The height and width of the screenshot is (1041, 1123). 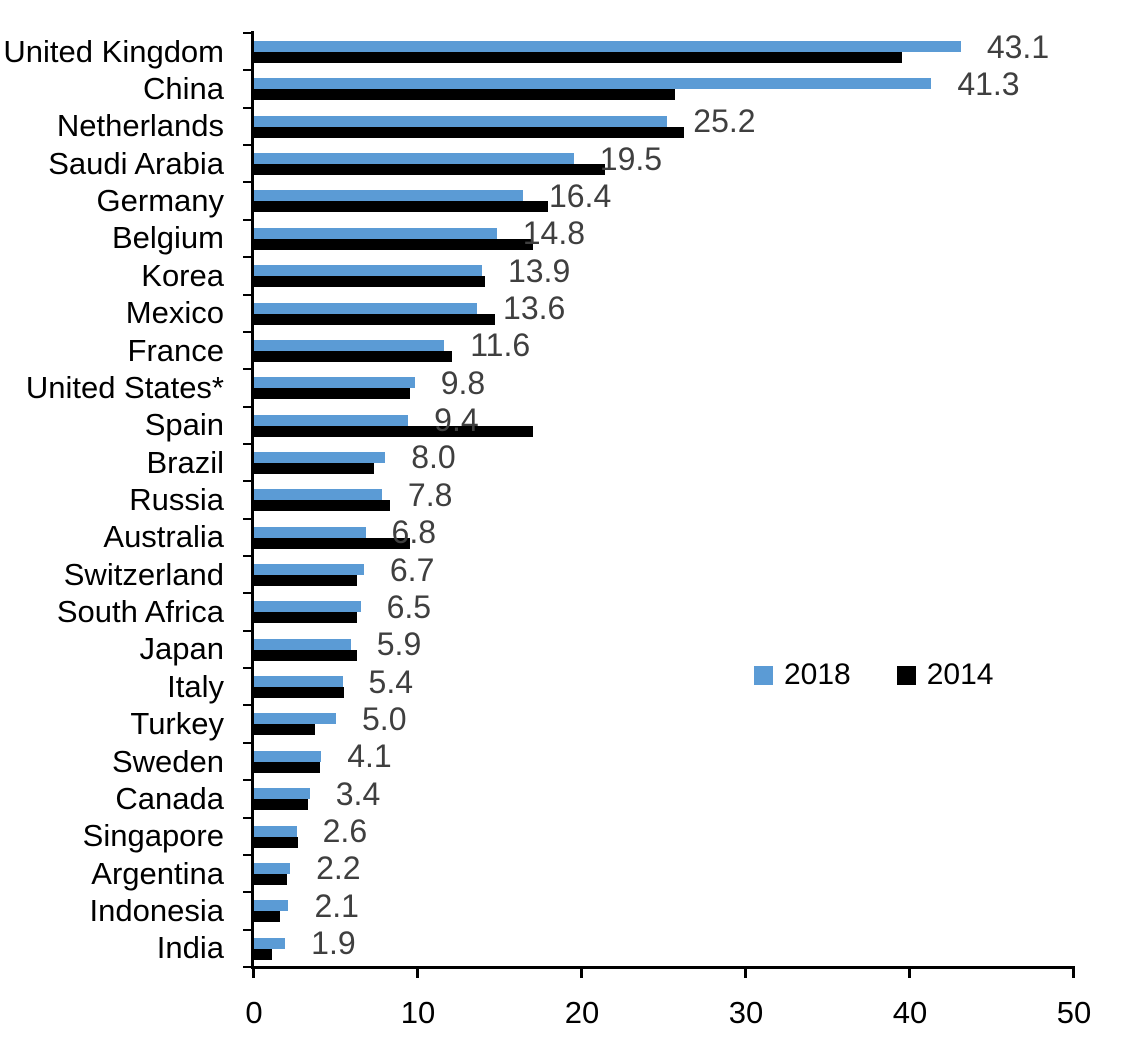 I want to click on y-axis-line, so click(x=252, y=500).